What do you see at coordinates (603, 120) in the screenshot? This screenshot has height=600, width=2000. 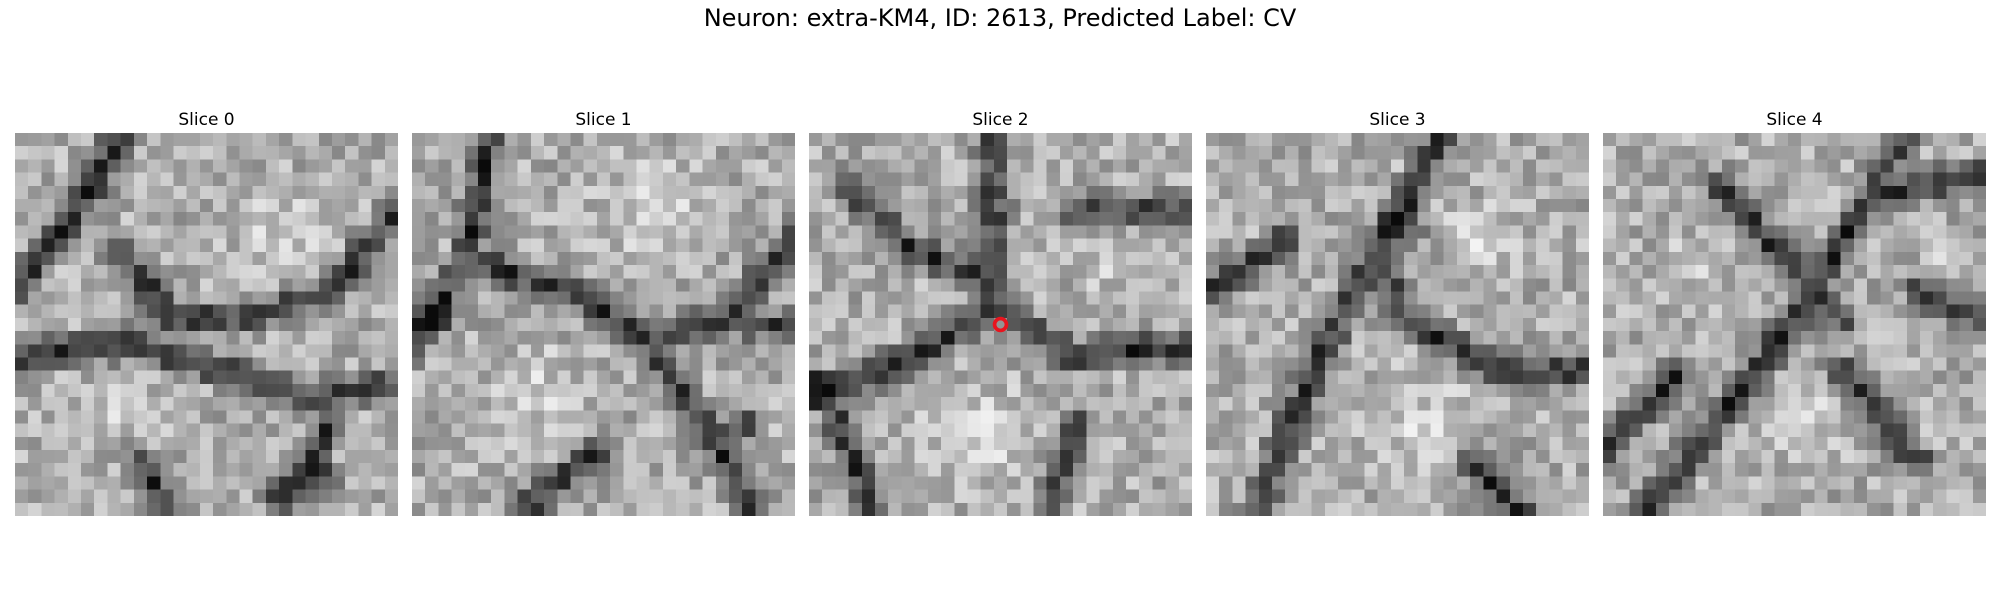 I see `slice-title-1: Slice 1` at bounding box center [603, 120].